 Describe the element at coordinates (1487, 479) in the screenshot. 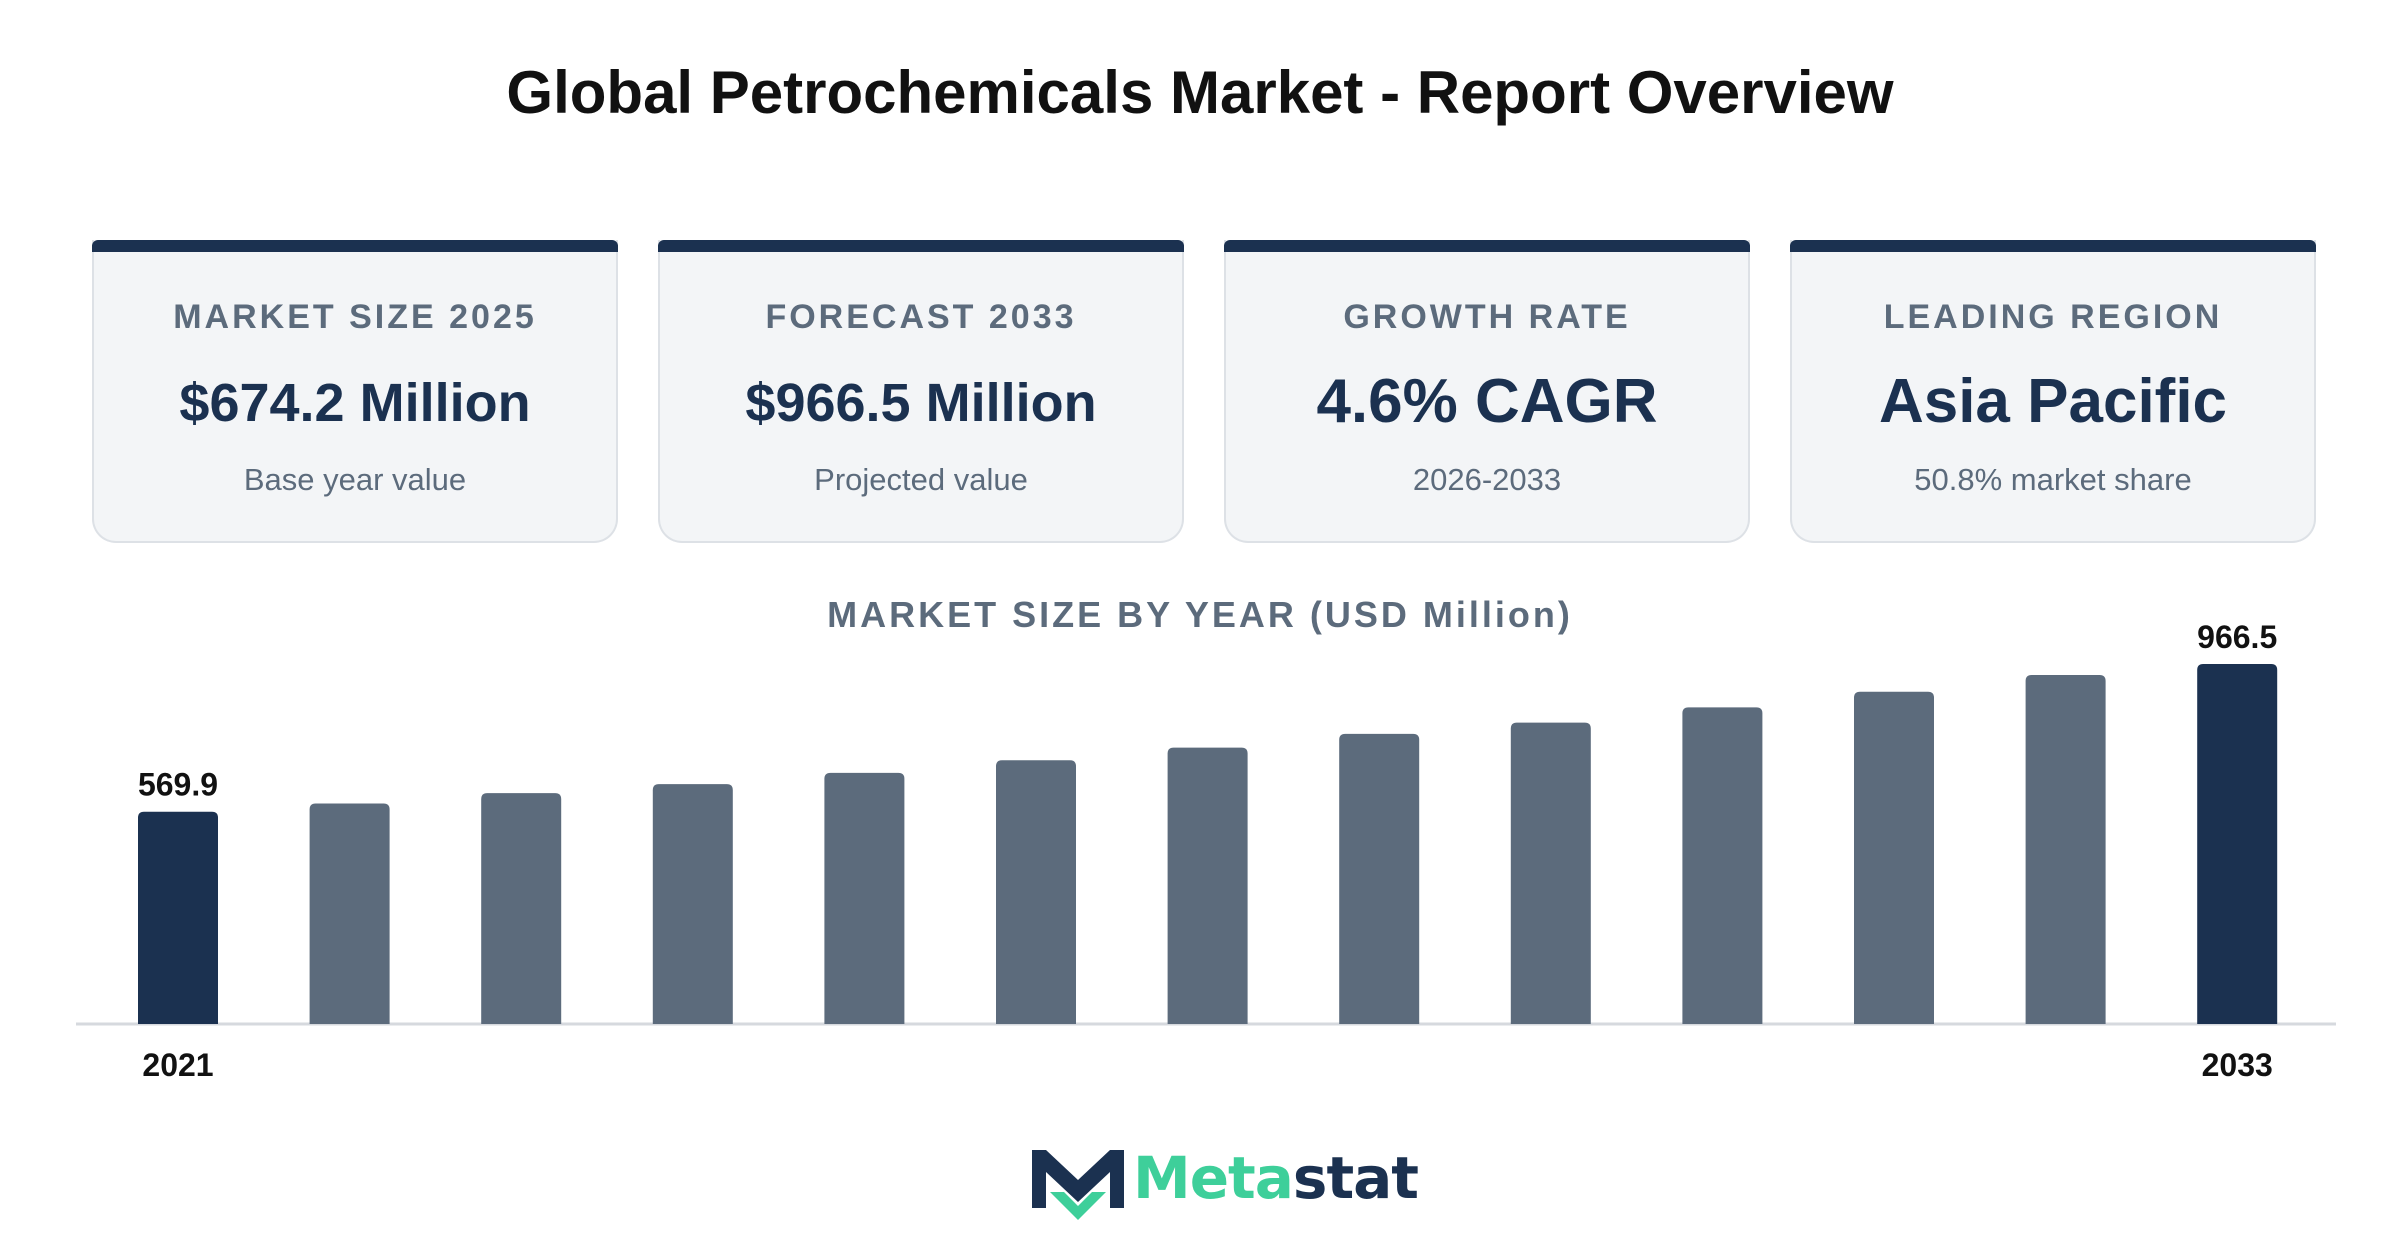

I see `card-subtitle: 2026-2033` at that location.